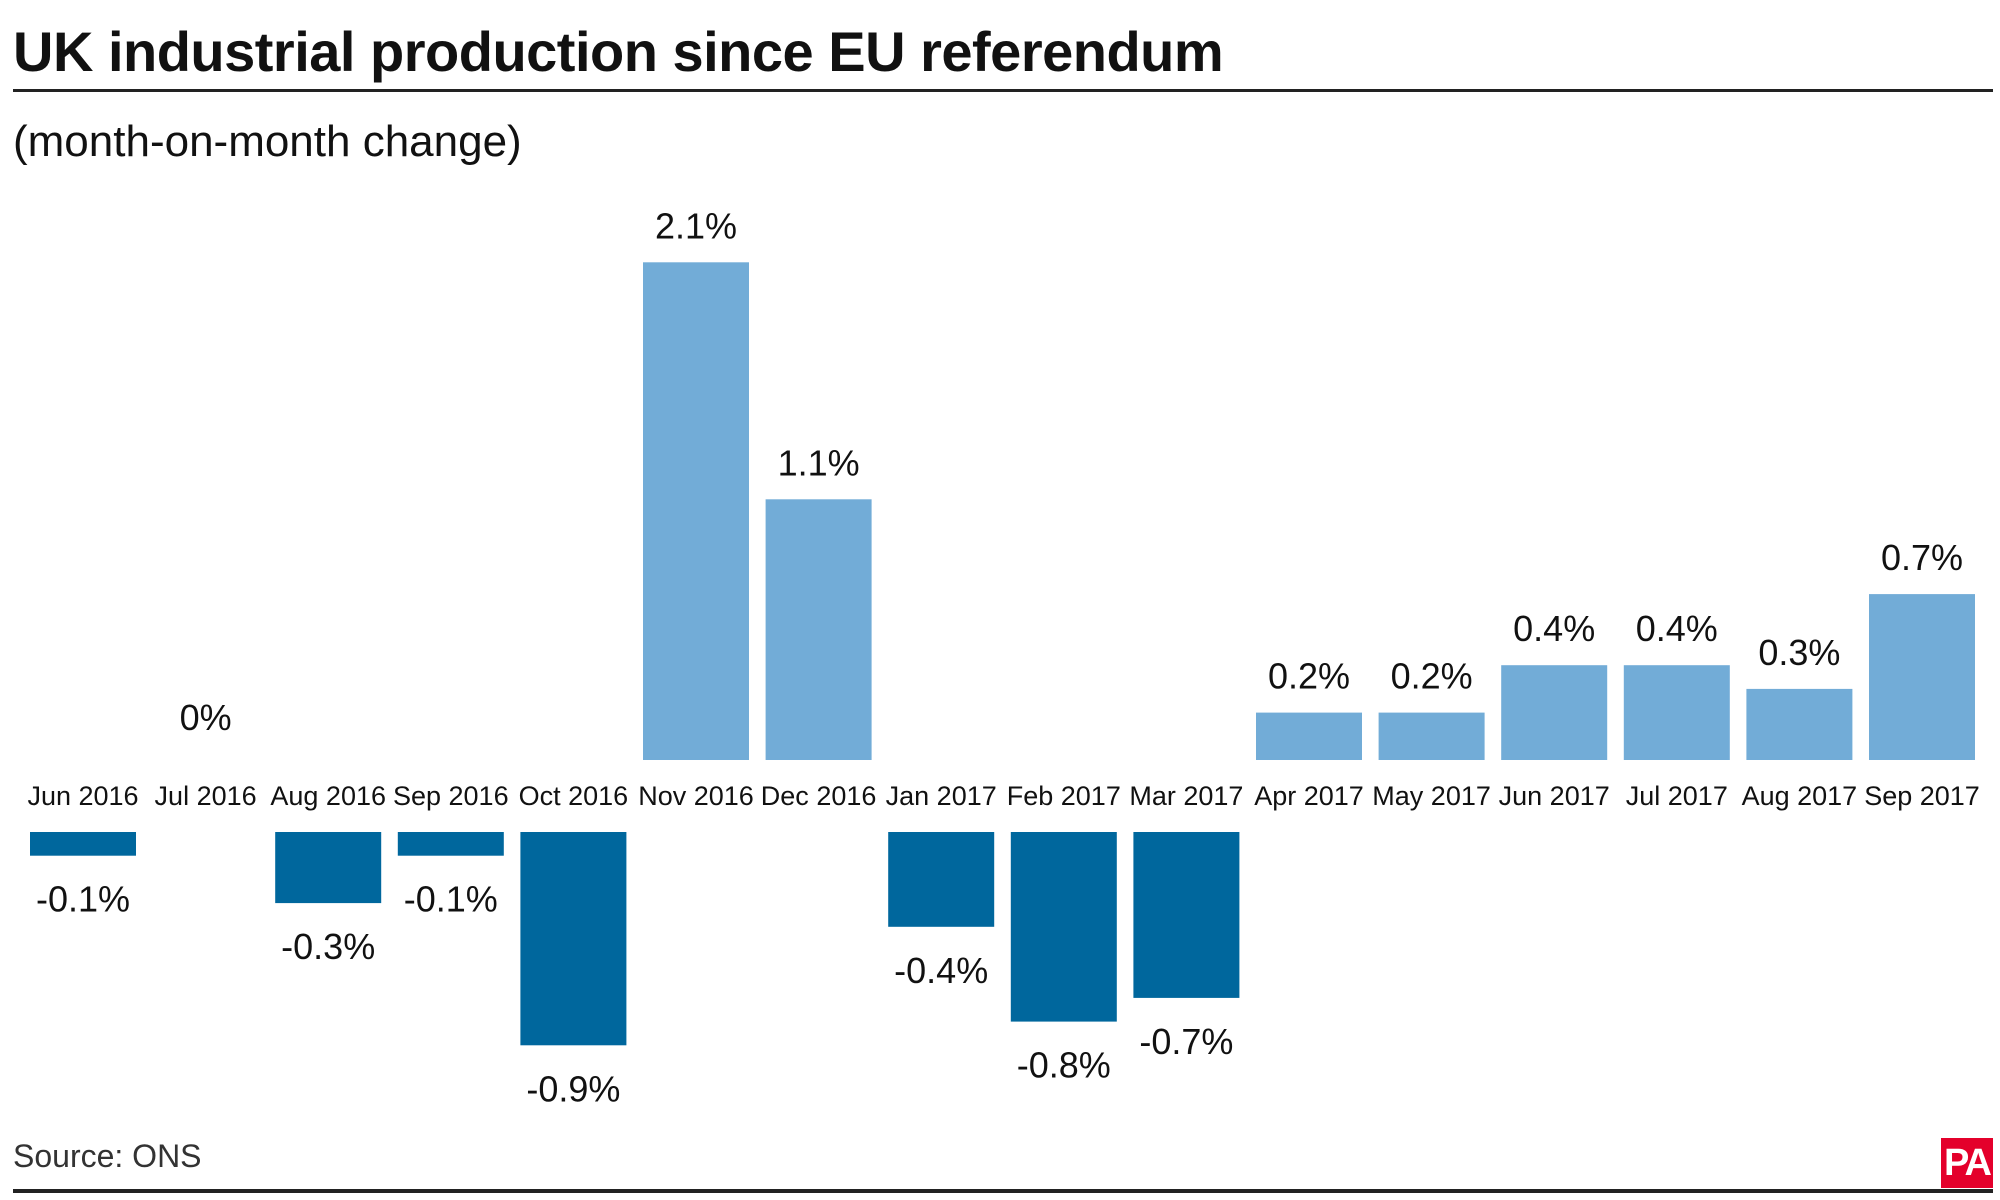 Image resolution: width=2000 pixels, height=1200 pixels. Describe the element at coordinates (696, 225) in the screenshot. I see `value-label-nov-2016: 2.1%` at that location.